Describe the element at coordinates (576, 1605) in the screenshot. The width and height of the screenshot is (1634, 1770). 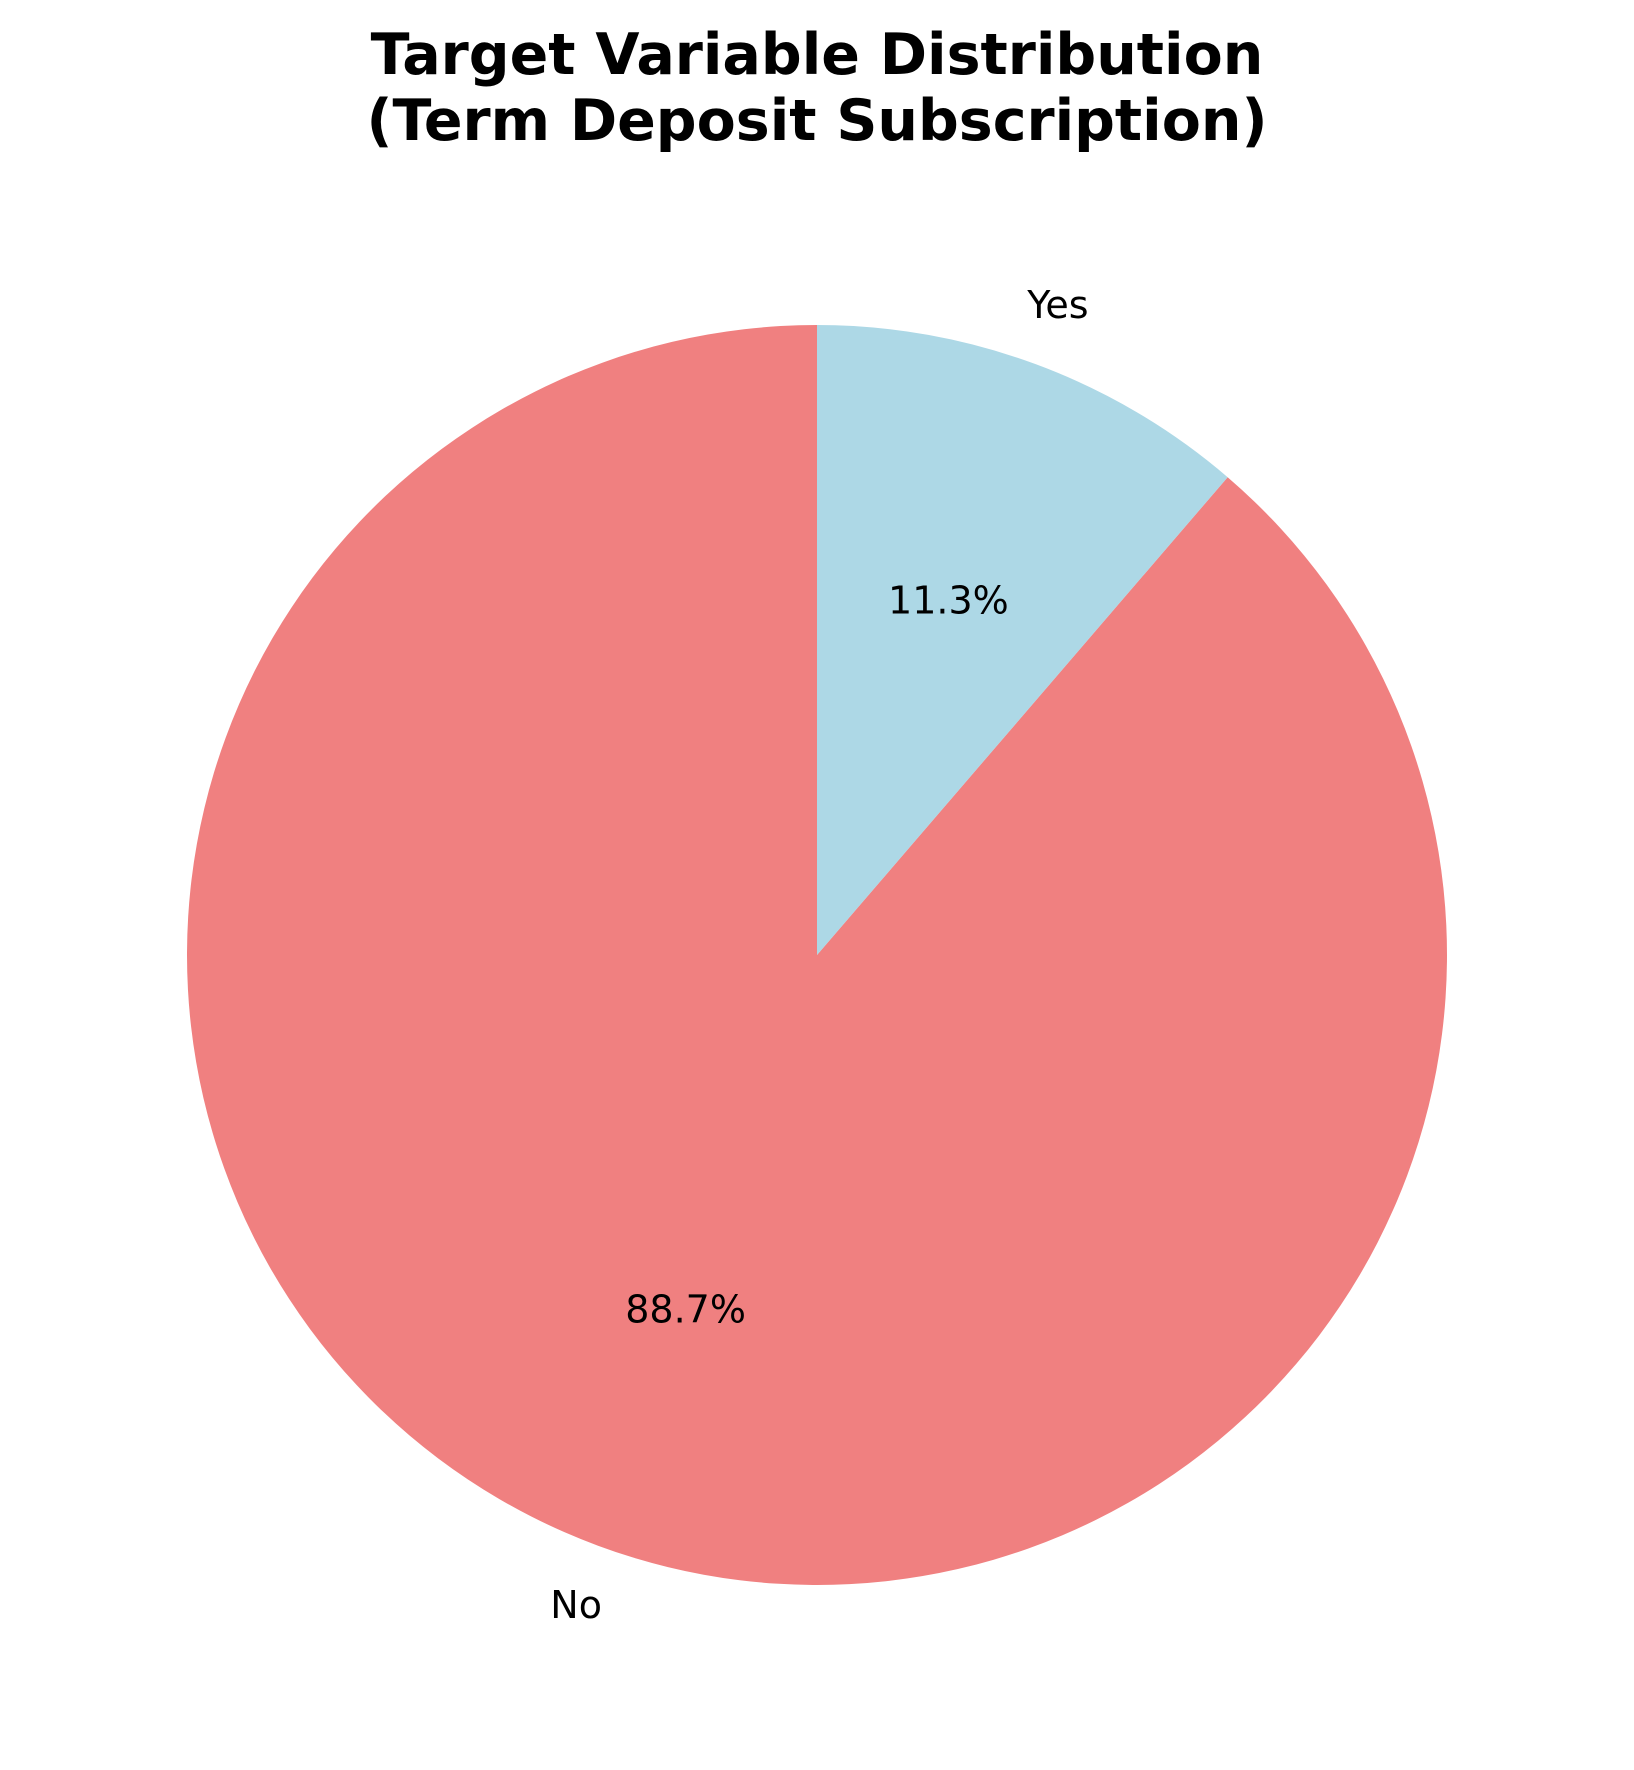
I see `slice-label-no: No` at that location.